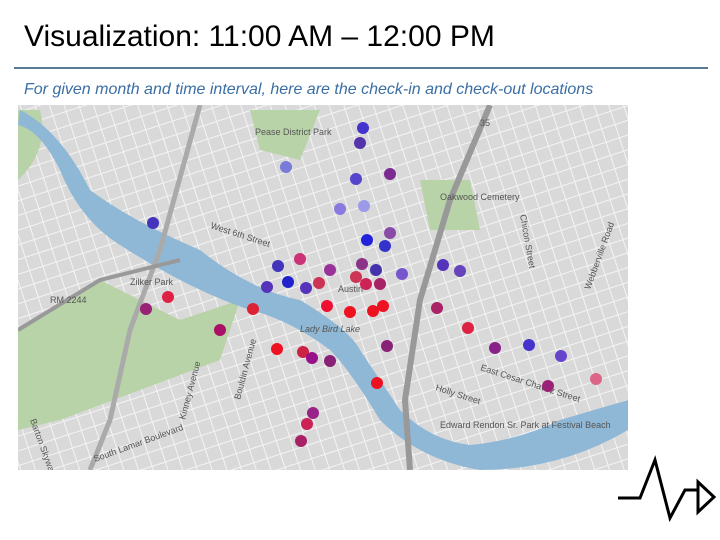  What do you see at coordinates (293, 132) in the screenshot?
I see `map-label: Pease District Park` at bounding box center [293, 132].